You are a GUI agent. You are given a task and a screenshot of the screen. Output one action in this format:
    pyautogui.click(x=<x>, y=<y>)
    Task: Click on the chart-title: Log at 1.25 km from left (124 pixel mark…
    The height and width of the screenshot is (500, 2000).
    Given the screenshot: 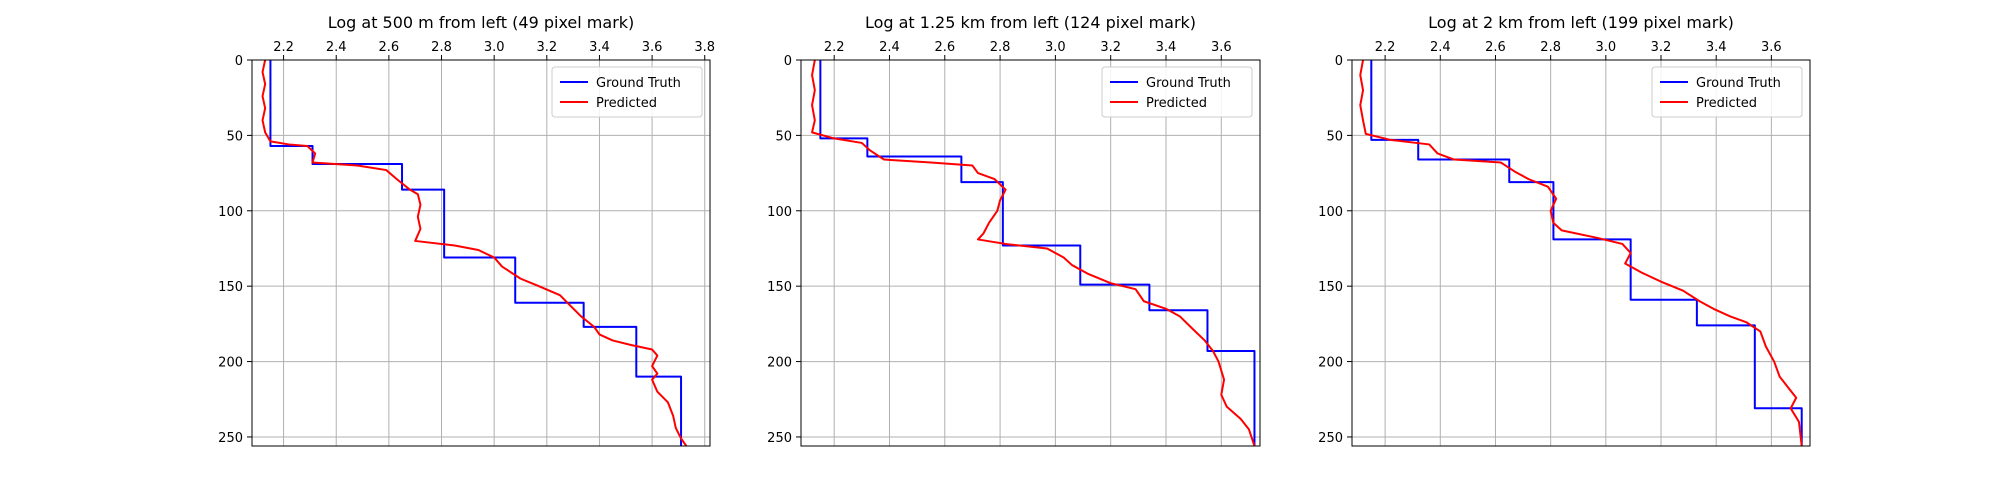 What is the action you would take?
    pyautogui.click(x=1030, y=22)
    